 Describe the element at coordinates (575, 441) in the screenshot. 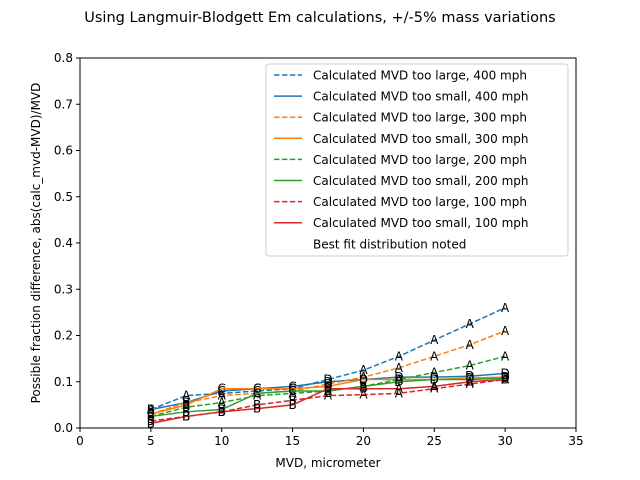

I see `x-tick-label: 35` at that location.